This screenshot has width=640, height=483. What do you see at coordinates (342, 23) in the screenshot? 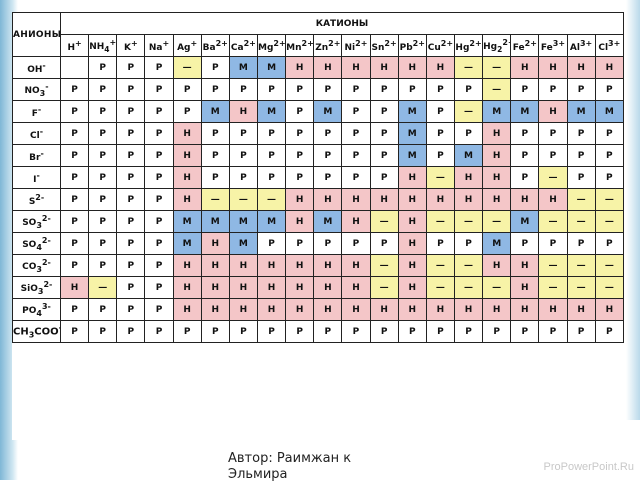
I see `cations-header: КАТИОНЫ` at bounding box center [342, 23].